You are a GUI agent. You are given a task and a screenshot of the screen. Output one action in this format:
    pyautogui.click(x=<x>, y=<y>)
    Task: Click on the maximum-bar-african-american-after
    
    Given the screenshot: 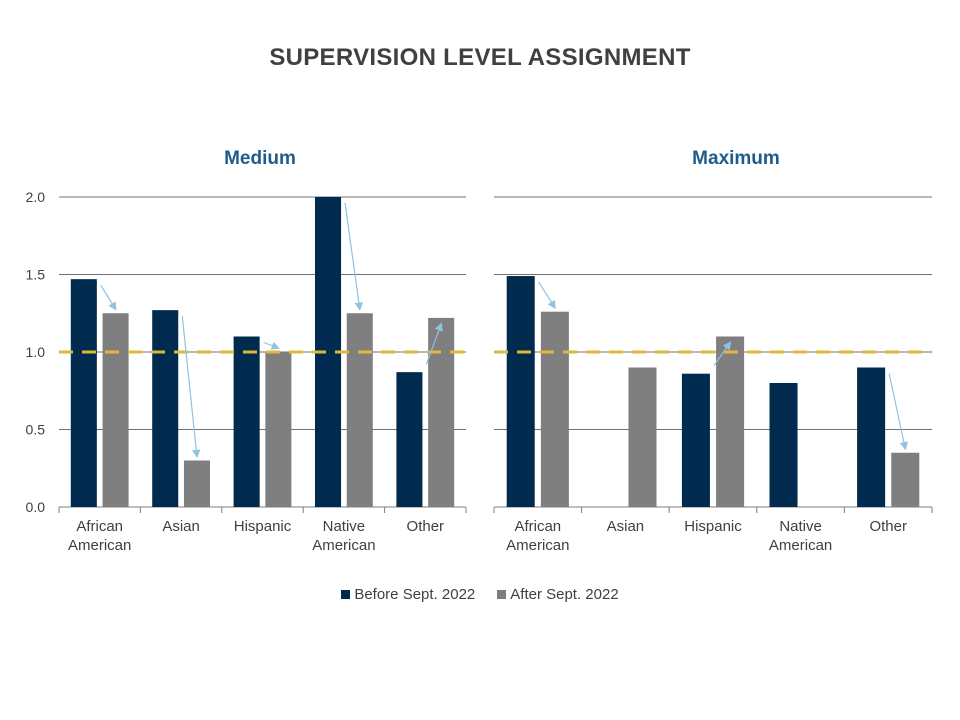 What is the action you would take?
    pyautogui.click(x=554, y=409)
    